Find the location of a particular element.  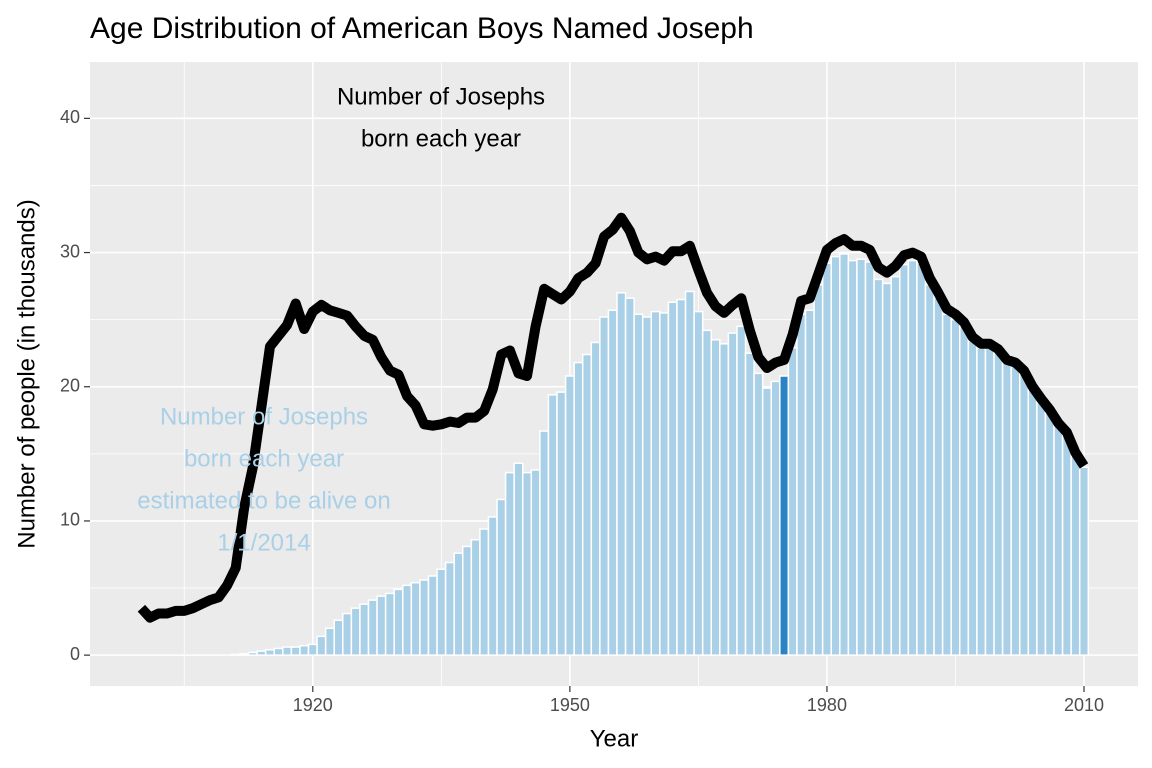

y-axis-label: Number of people (in thousands) is located at coordinates (26, 374).